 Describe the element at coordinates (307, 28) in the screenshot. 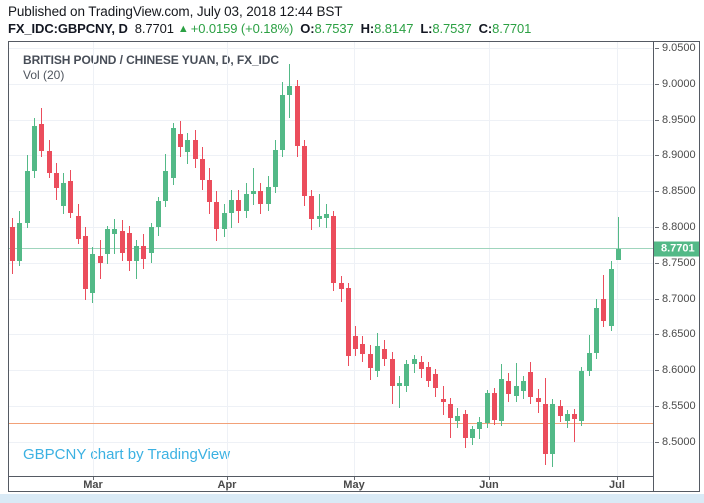

I see `open-label: O:` at that location.